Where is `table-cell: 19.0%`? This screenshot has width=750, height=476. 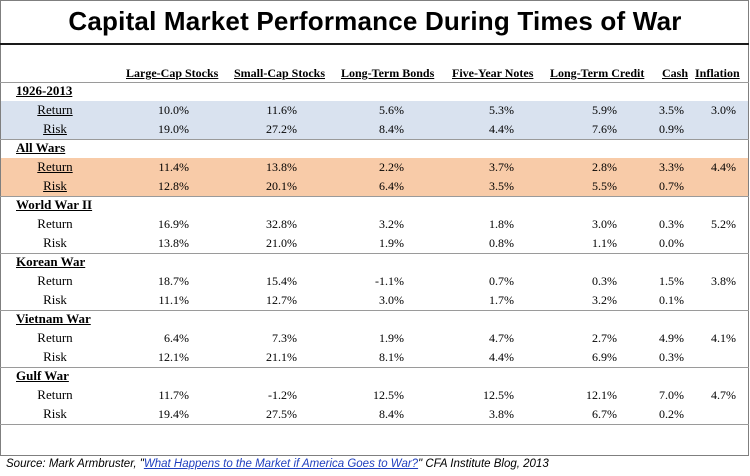
table-cell: 19.0% is located at coordinates (173, 129).